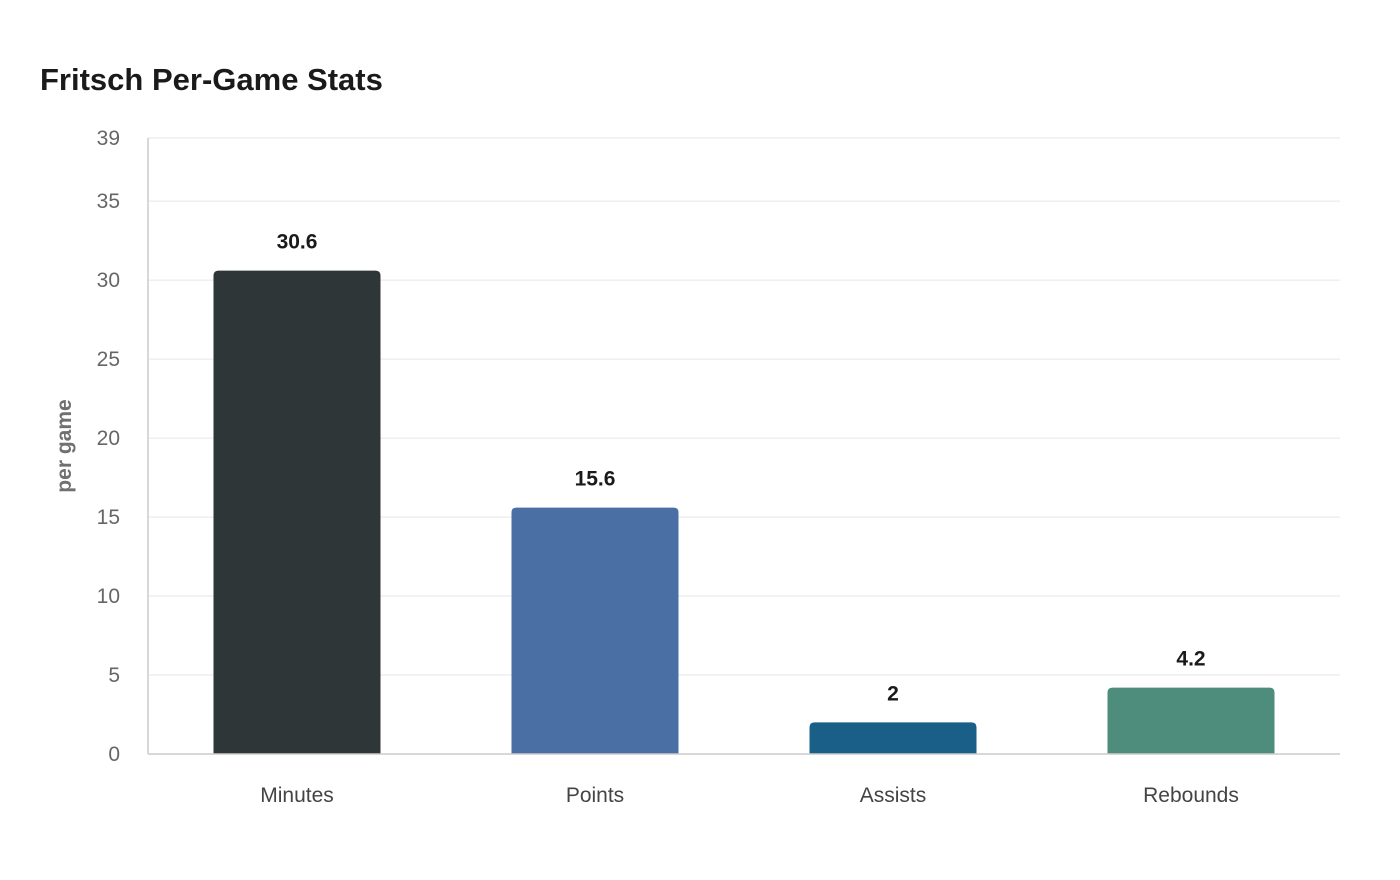 The width and height of the screenshot is (1400, 880). I want to click on data-label-points: 15.6, so click(595, 479).